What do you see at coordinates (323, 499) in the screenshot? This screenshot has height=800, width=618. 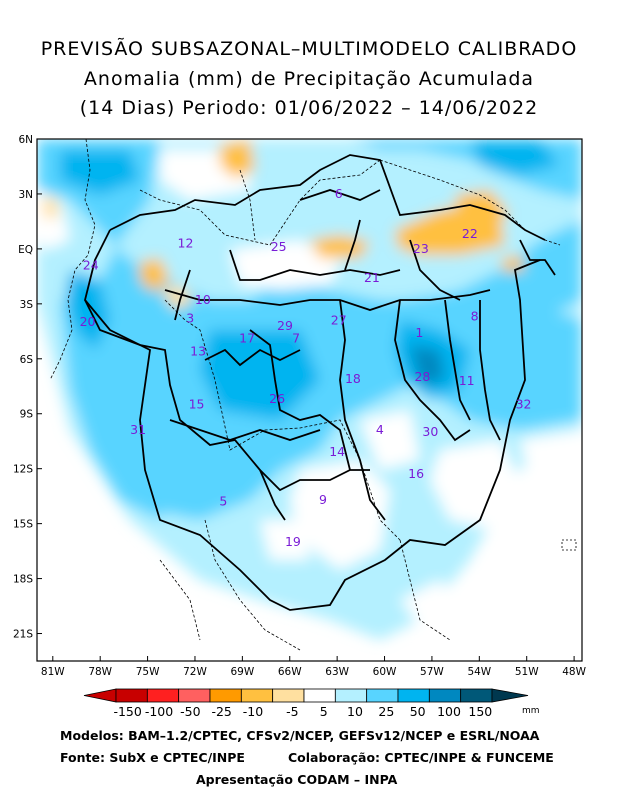 I see `region-label: 9` at bounding box center [323, 499].